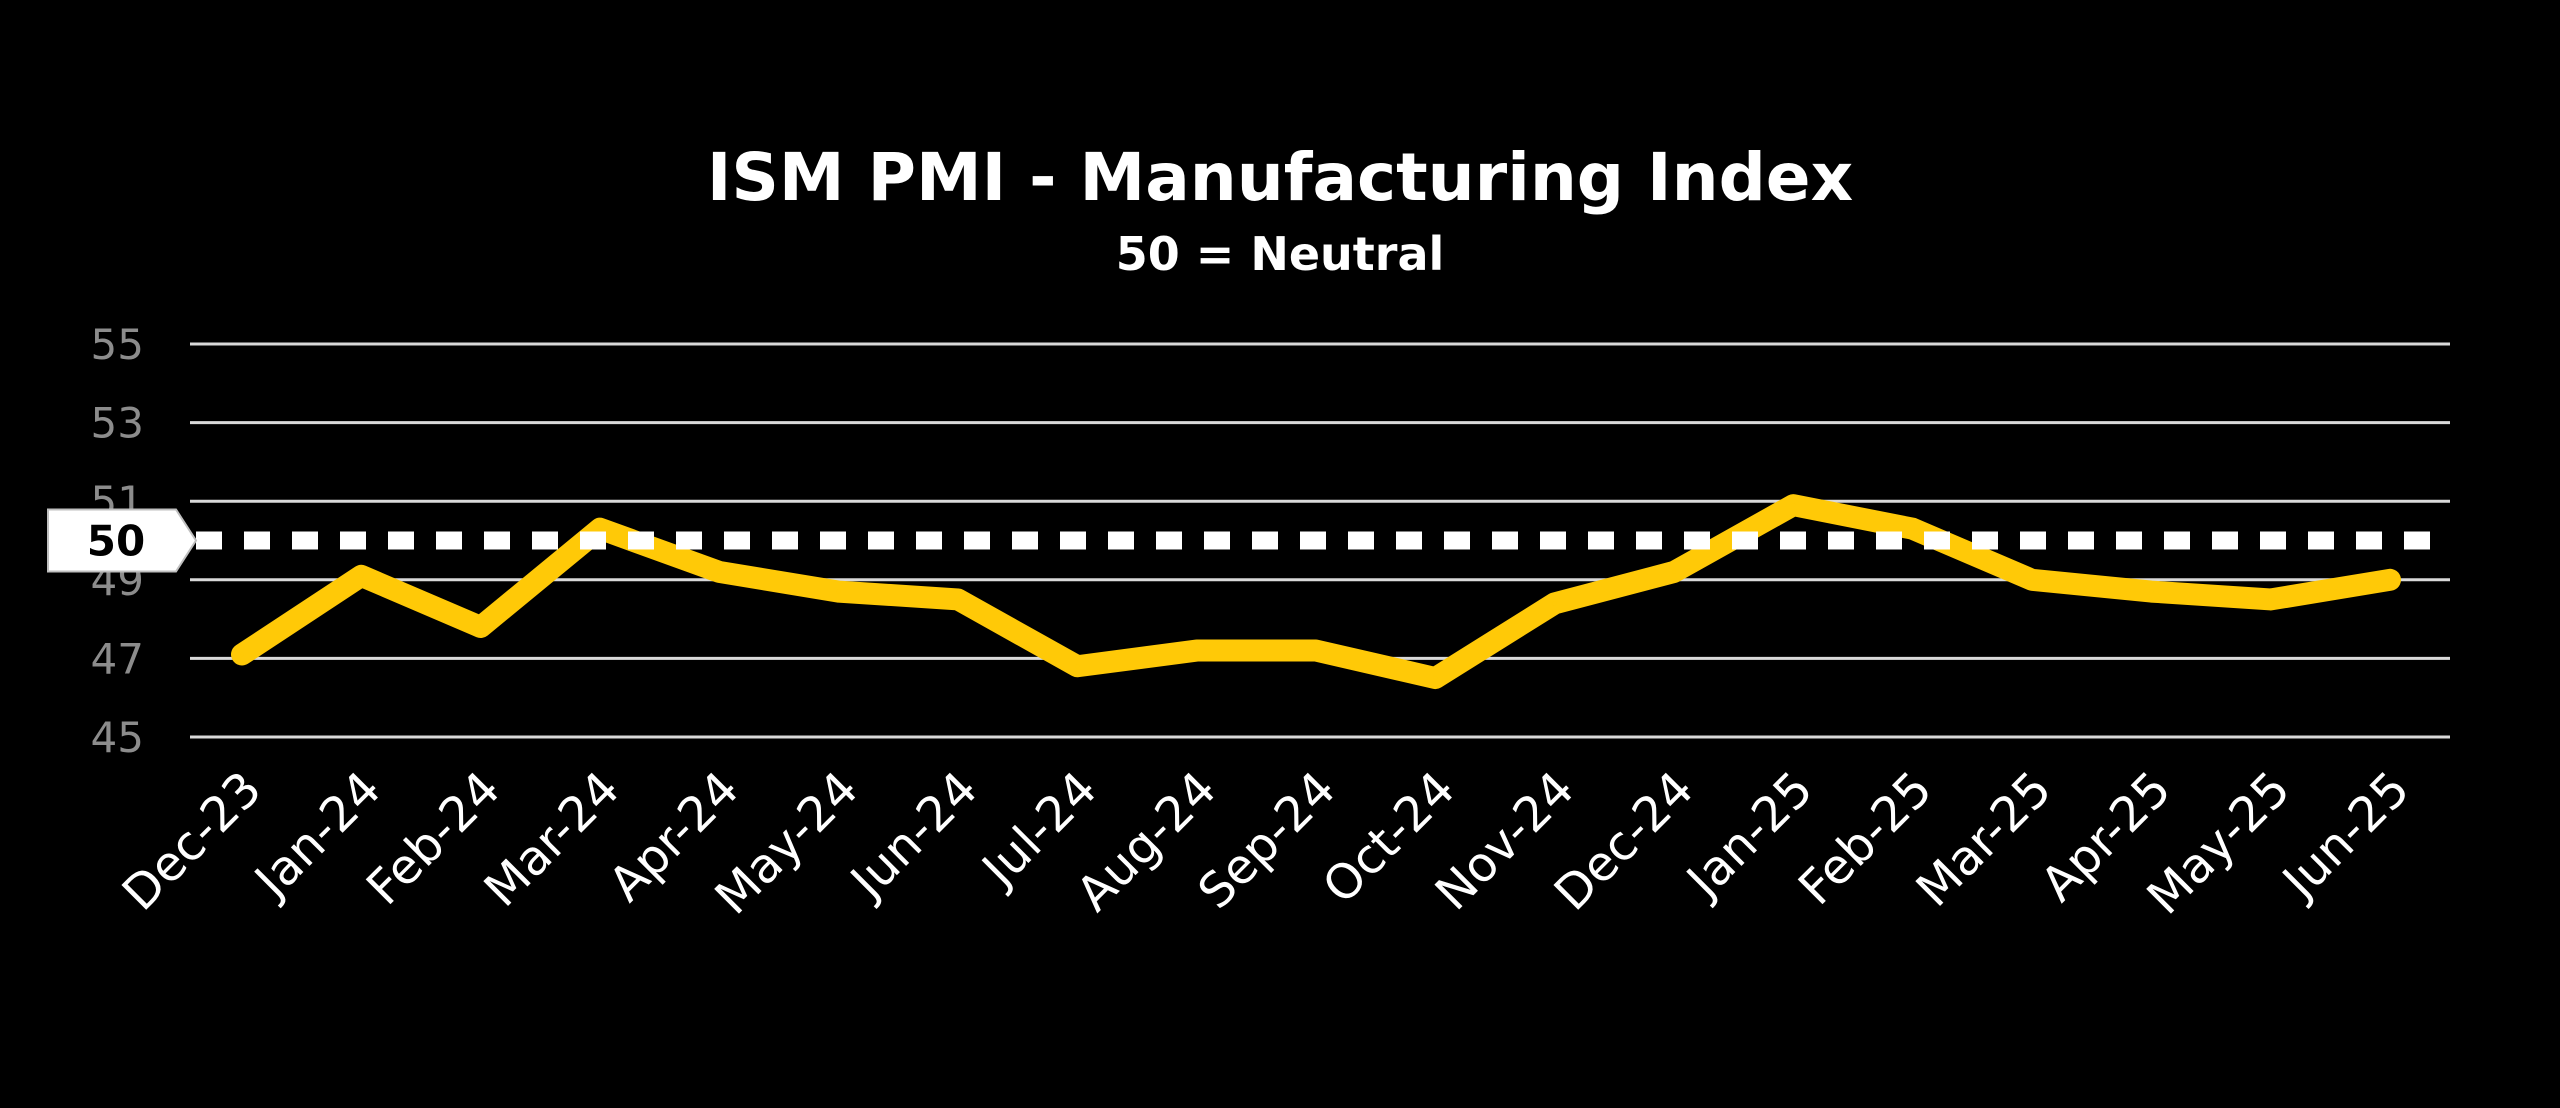 The image size is (2560, 1108). Describe the element at coordinates (1280, 254) in the screenshot. I see `chart-subtitle: 50 = Neutral` at that location.